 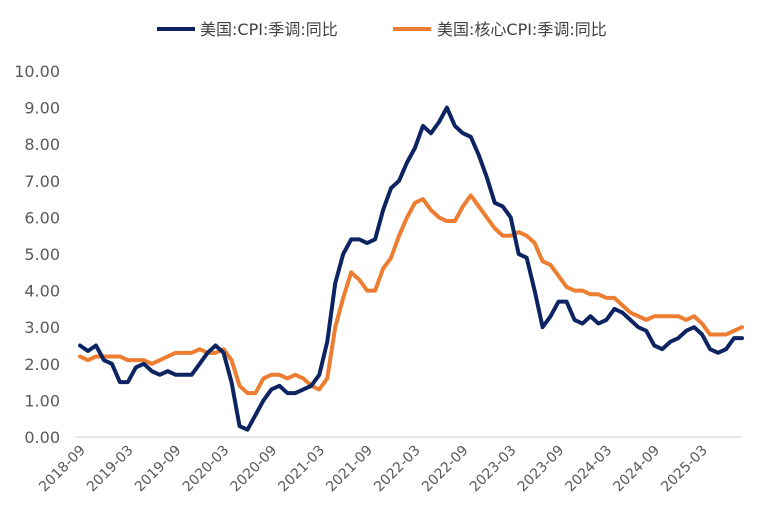 I want to click on y-tick-label: 1.00, so click(x=42, y=400).